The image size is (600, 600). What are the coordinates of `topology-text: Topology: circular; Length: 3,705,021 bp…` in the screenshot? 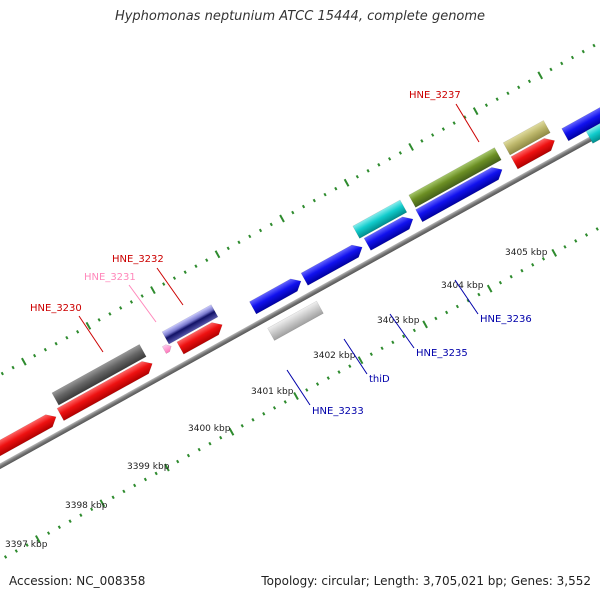 It's located at (426, 581).